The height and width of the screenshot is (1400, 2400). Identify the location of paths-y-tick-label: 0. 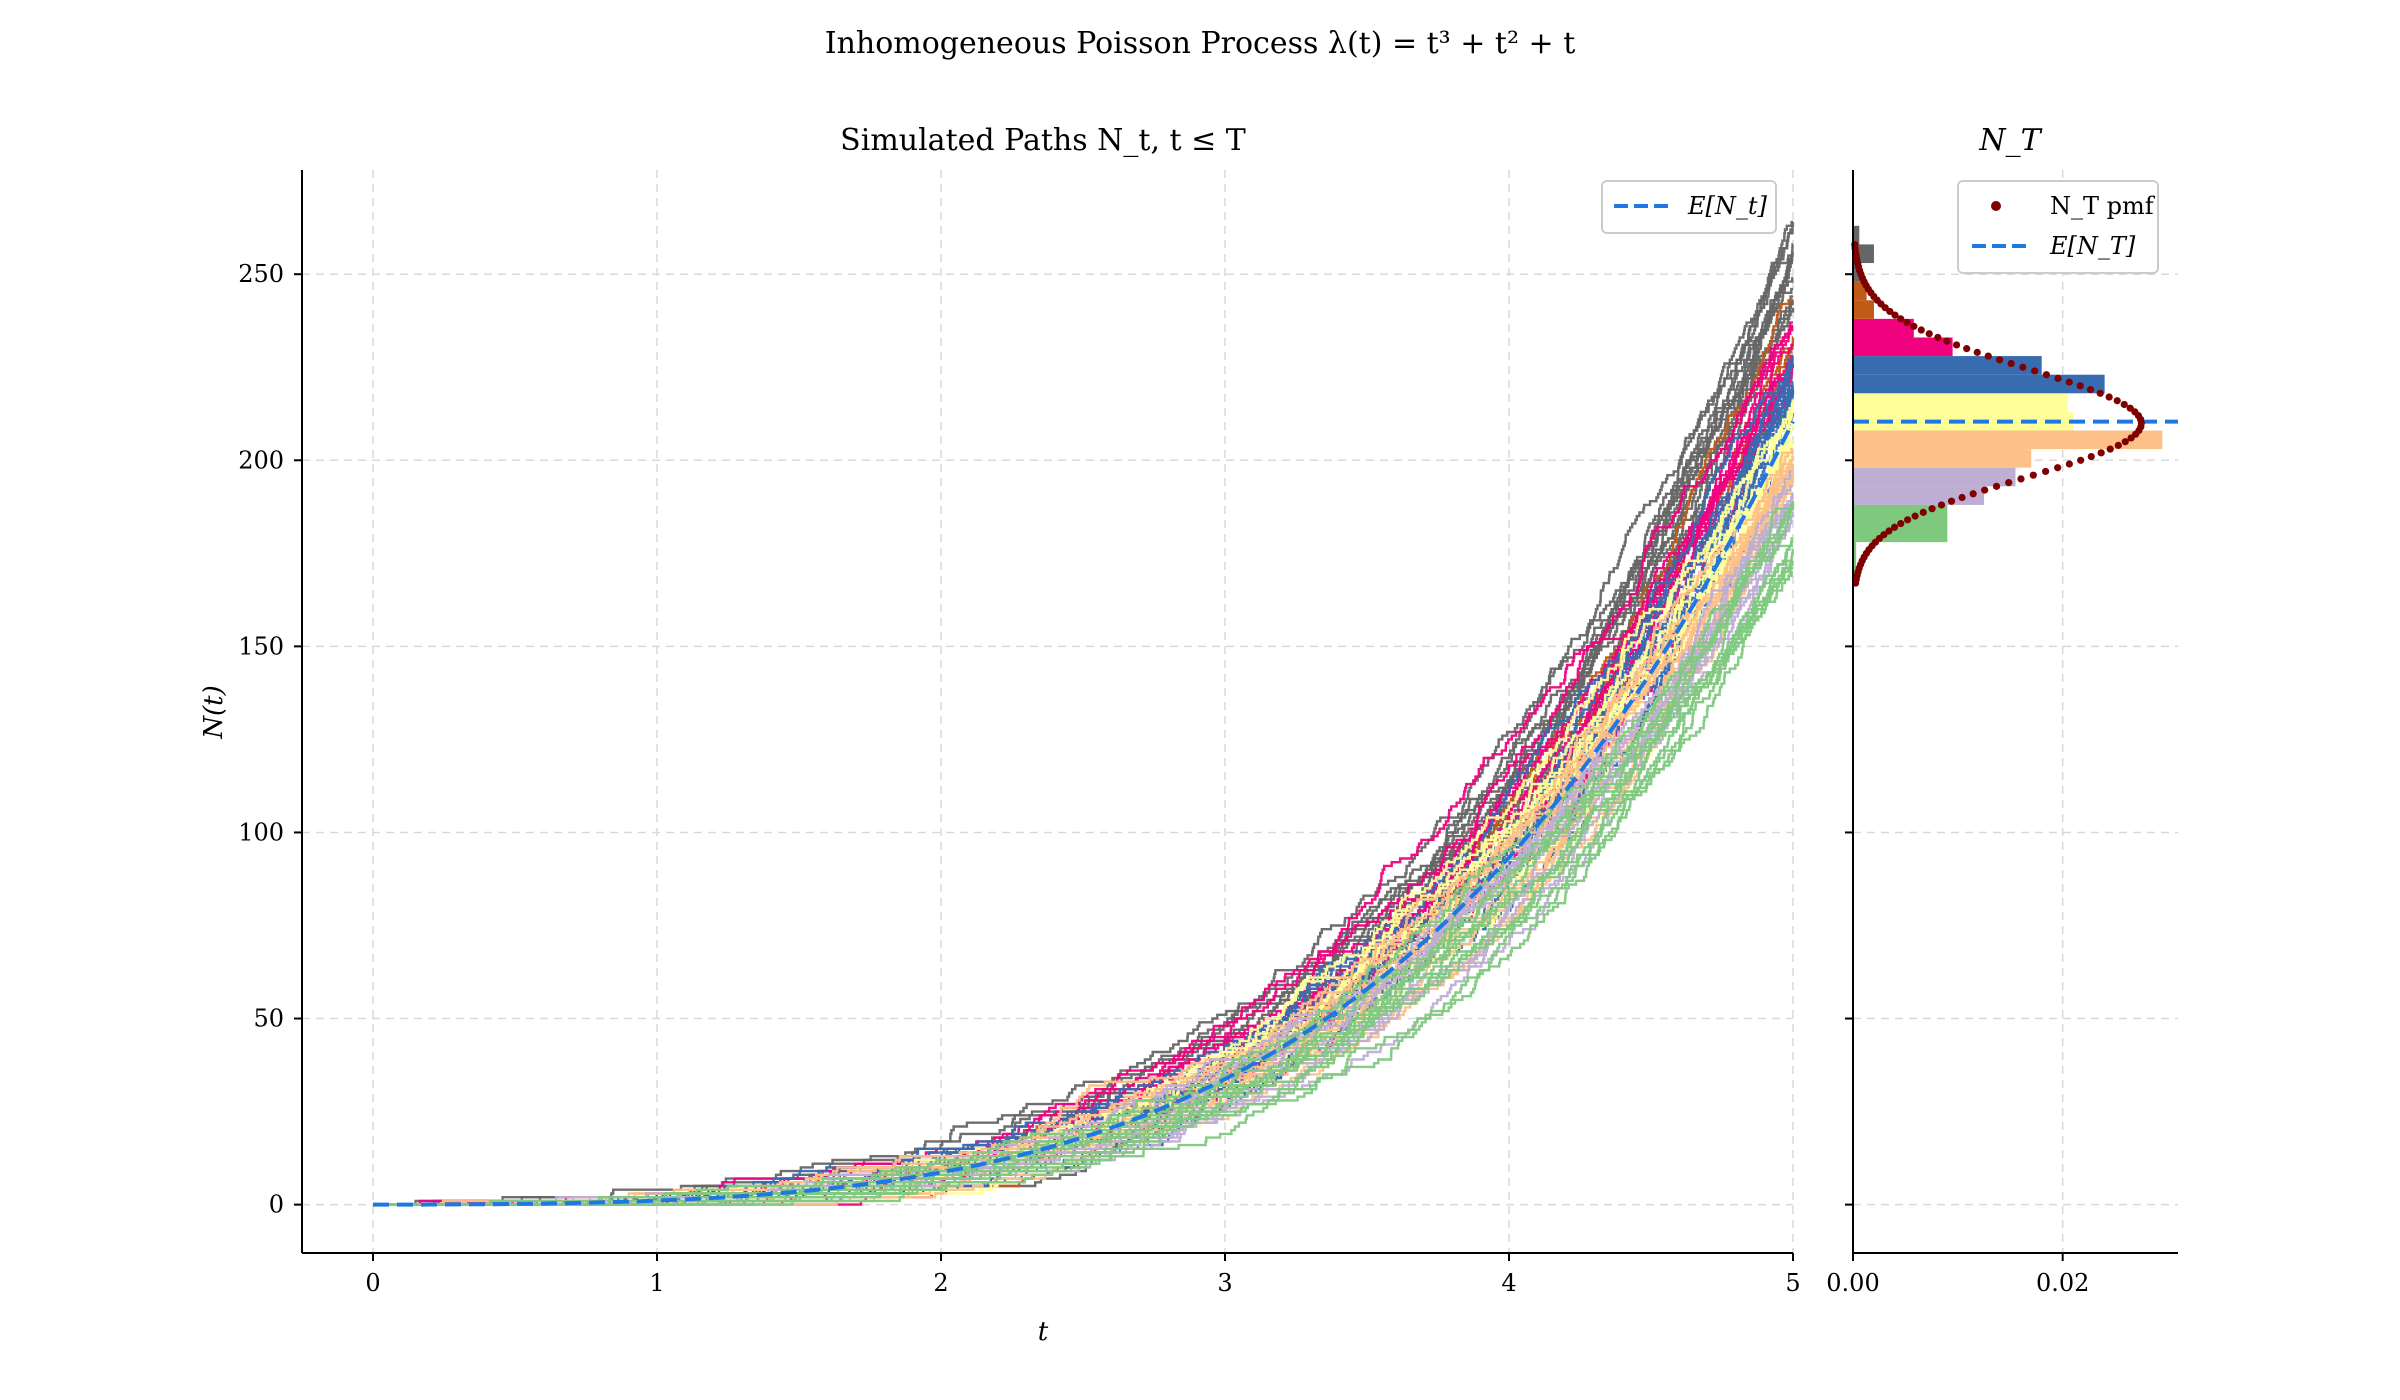
(276, 1205).